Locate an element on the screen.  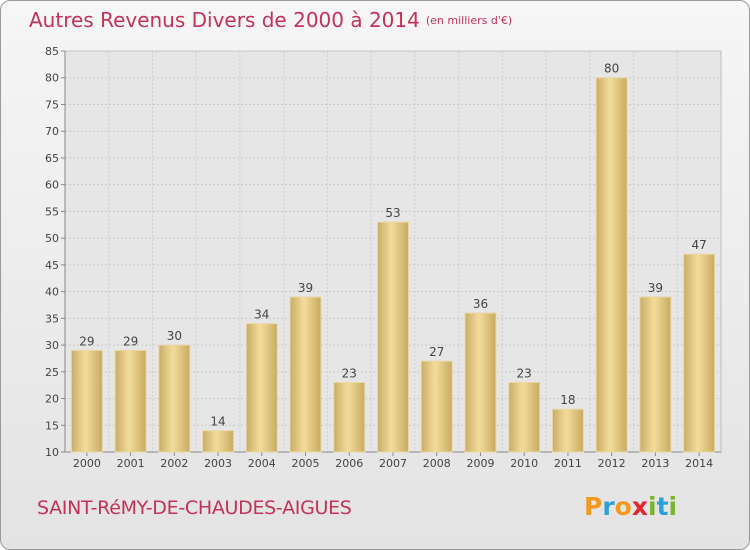
logo-letter: x is located at coordinates (639, 506).